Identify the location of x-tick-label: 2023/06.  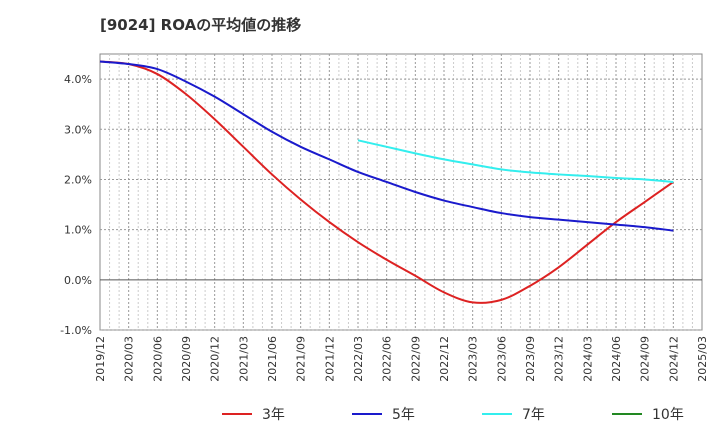
(501, 359).